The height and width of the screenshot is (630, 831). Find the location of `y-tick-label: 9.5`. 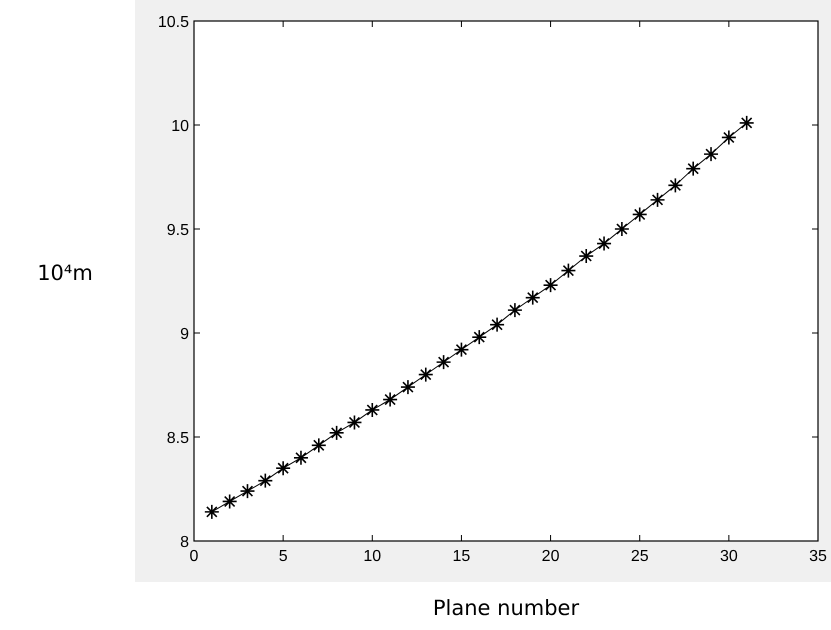

y-tick-label: 9.5 is located at coordinates (178, 230).